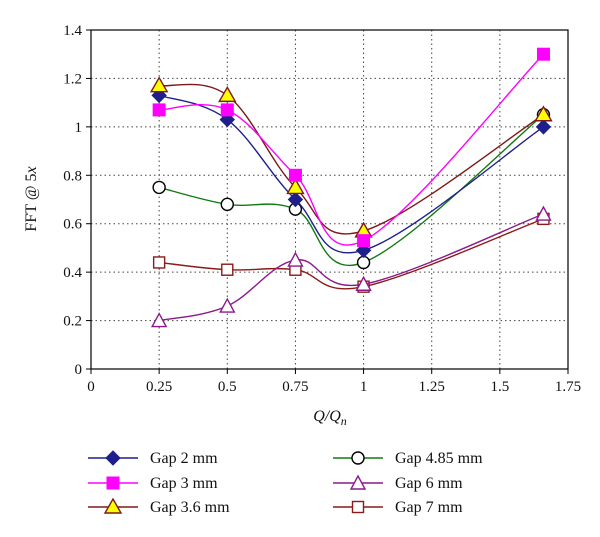  What do you see at coordinates (429, 483) in the screenshot?
I see `legend-label-4: Gap 6 mm` at bounding box center [429, 483].